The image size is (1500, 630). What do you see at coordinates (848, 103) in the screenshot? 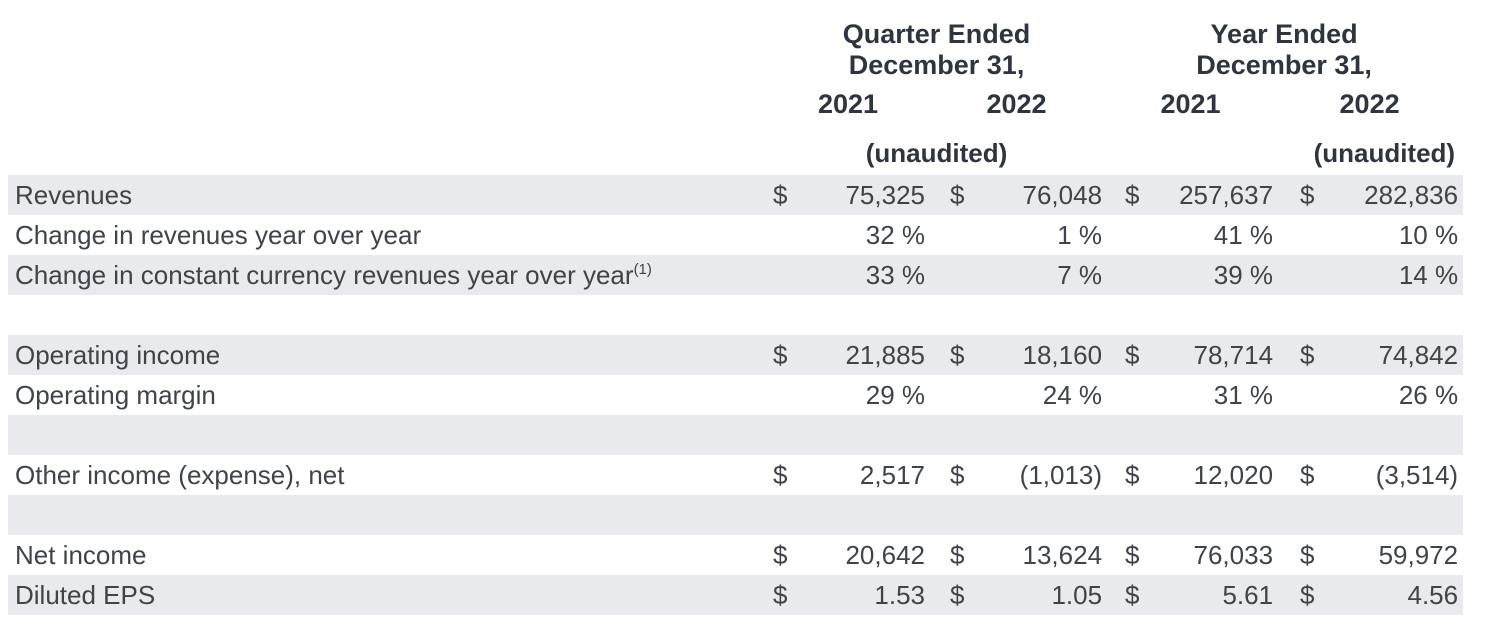
I see `quarter-2021-header: 2021` at bounding box center [848, 103].